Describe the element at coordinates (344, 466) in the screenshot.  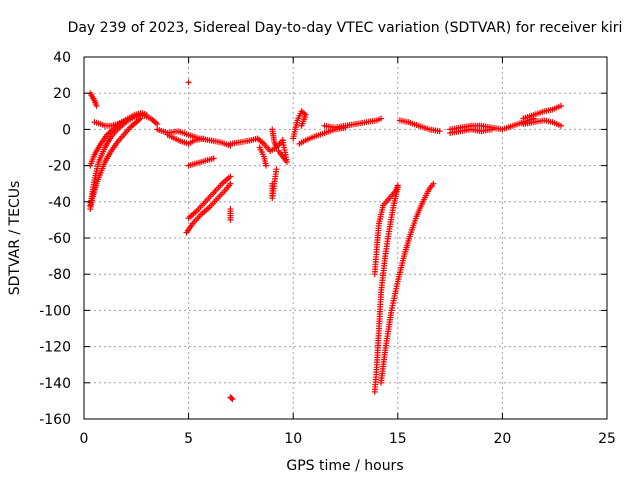
I see `x-axis-label: GPS time / hours` at that location.